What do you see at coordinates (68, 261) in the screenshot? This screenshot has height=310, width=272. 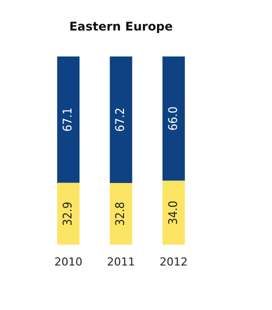 I see `x-tick-label: 2010` at bounding box center [68, 261].